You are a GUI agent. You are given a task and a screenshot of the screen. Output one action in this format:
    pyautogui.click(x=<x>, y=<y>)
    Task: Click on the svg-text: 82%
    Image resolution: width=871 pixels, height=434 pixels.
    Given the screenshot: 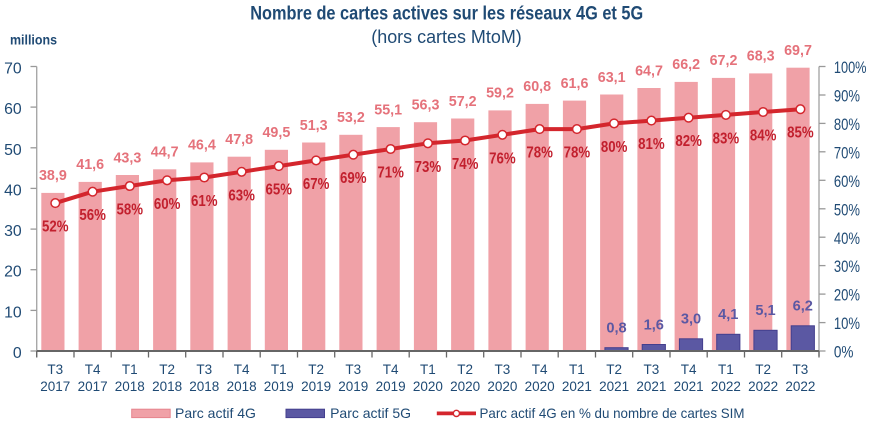 What is the action you would take?
    pyautogui.click(x=688, y=141)
    